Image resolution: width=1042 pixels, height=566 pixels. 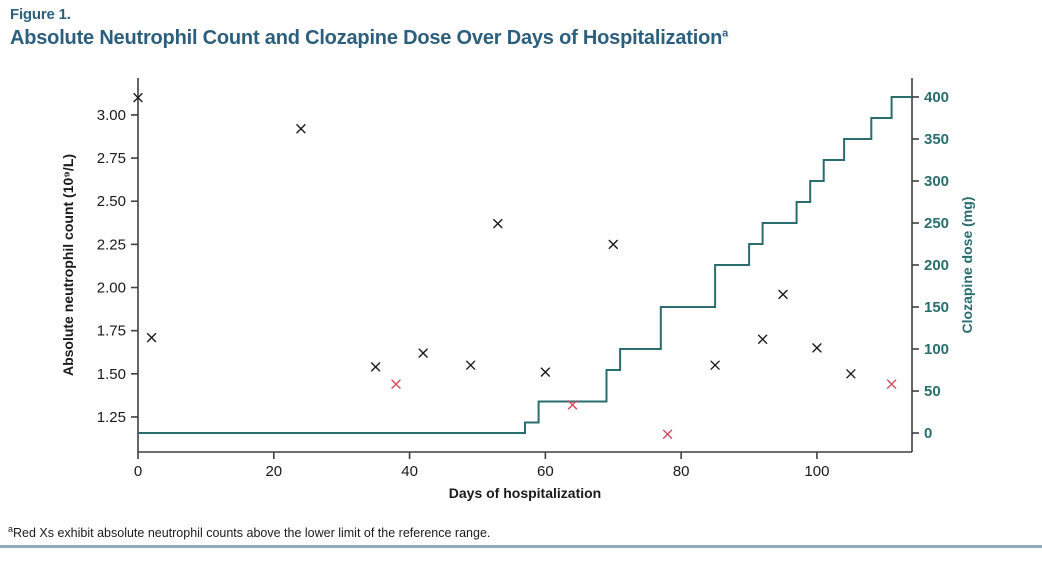 What do you see at coordinates (928, 433) in the screenshot?
I see `y-right-tick-label: 0` at bounding box center [928, 433].